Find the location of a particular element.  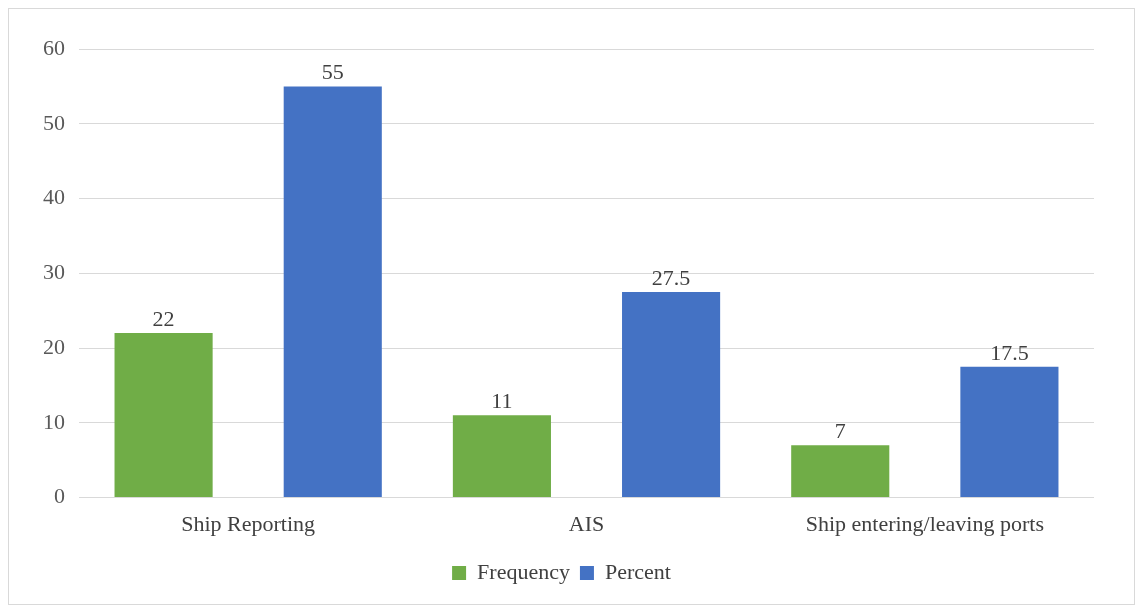

y-tick-label: 60 is located at coordinates (54, 47).